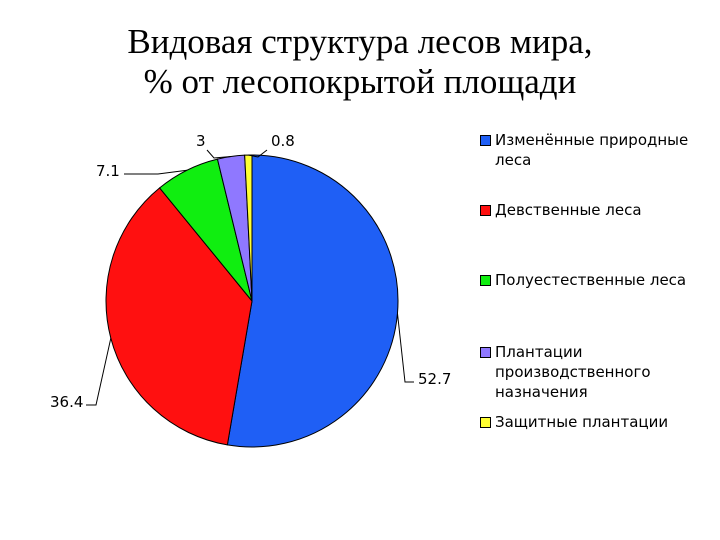 The image size is (720, 540). What do you see at coordinates (568, 210) in the screenshot?
I see `legend-label: Девственные леса` at bounding box center [568, 210].